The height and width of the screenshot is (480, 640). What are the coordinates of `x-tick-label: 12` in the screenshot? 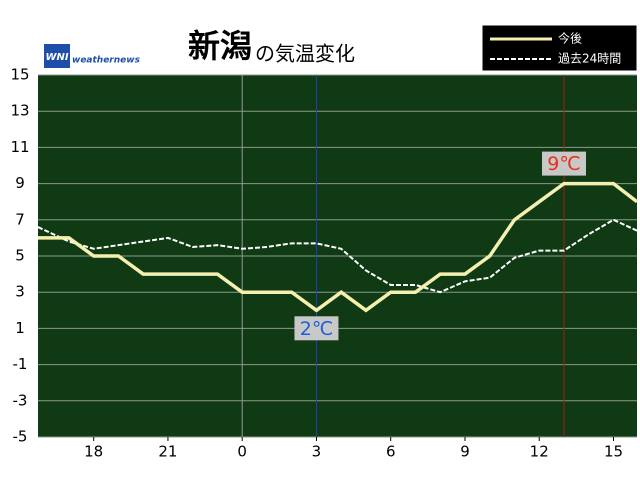 It's located at (539, 452).